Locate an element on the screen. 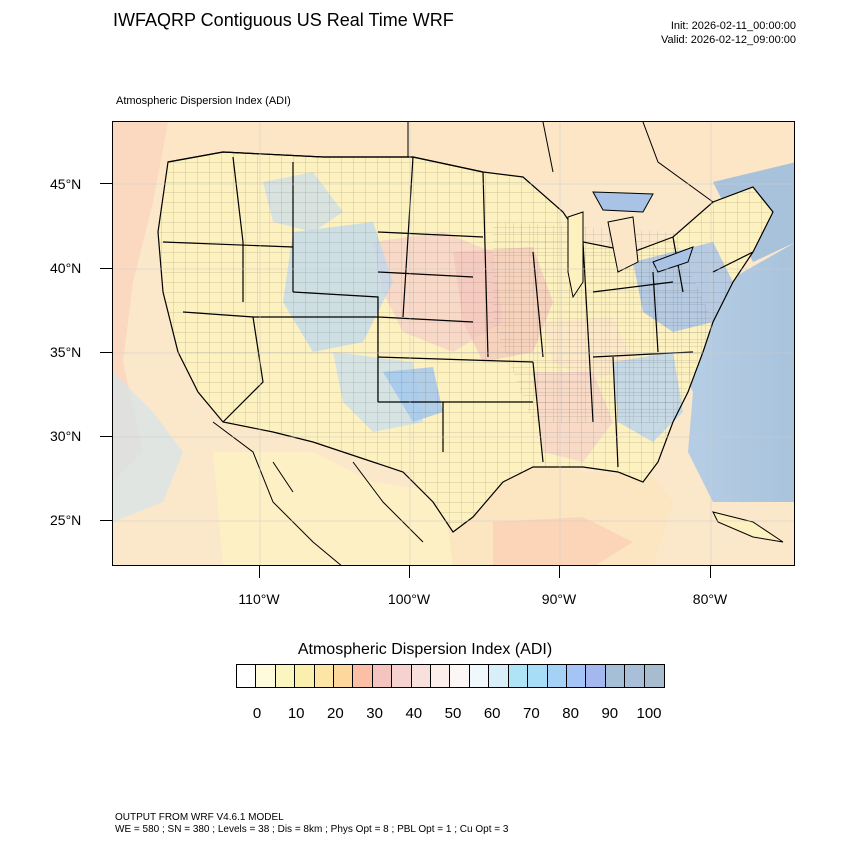 The height and width of the screenshot is (850, 850). lon-label-110w: 110°W is located at coordinates (259, 599).